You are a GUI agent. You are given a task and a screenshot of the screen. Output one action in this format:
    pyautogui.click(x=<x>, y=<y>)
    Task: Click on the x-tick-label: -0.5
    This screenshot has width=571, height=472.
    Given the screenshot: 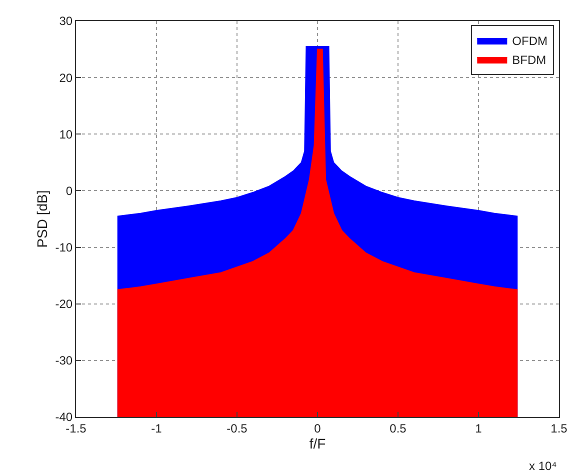 What is the action you would take?
    pyautogui.click(x=237, y=428)
    